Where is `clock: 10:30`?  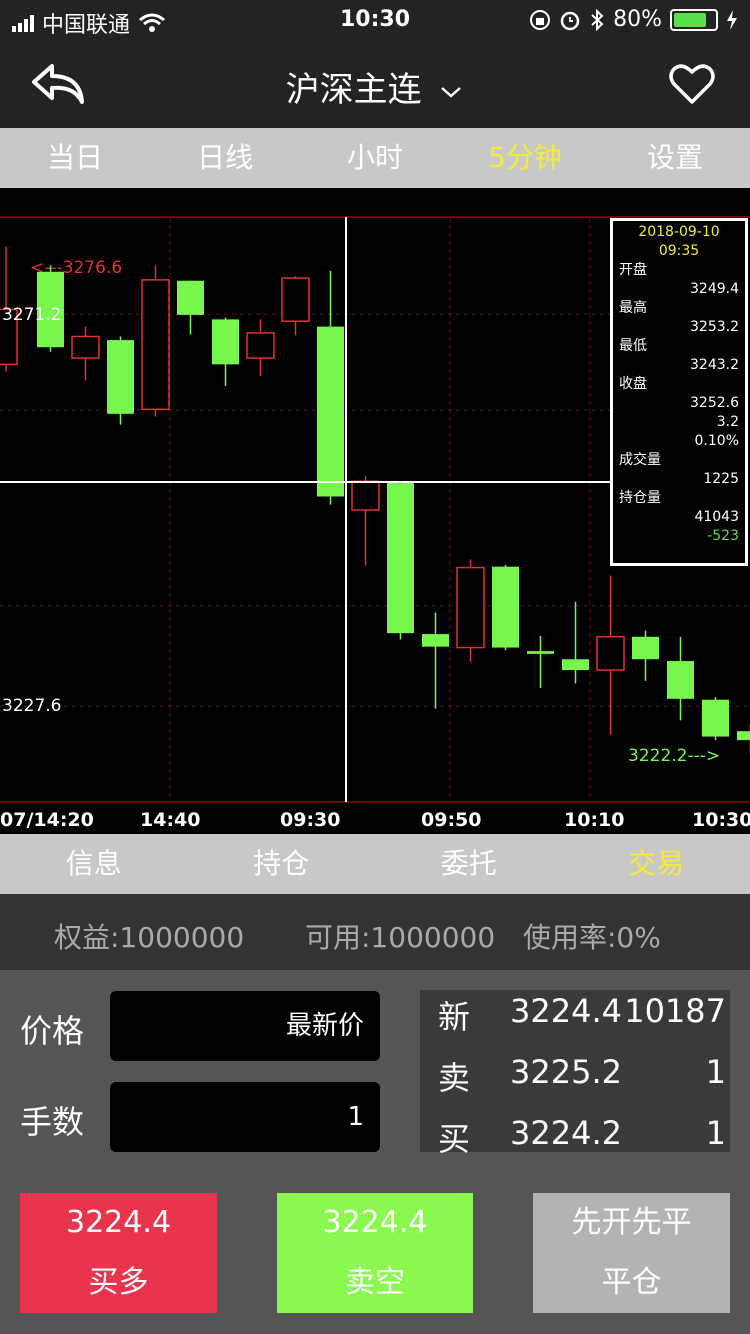 clock: 10:30 is located at coordinates (375, 19).